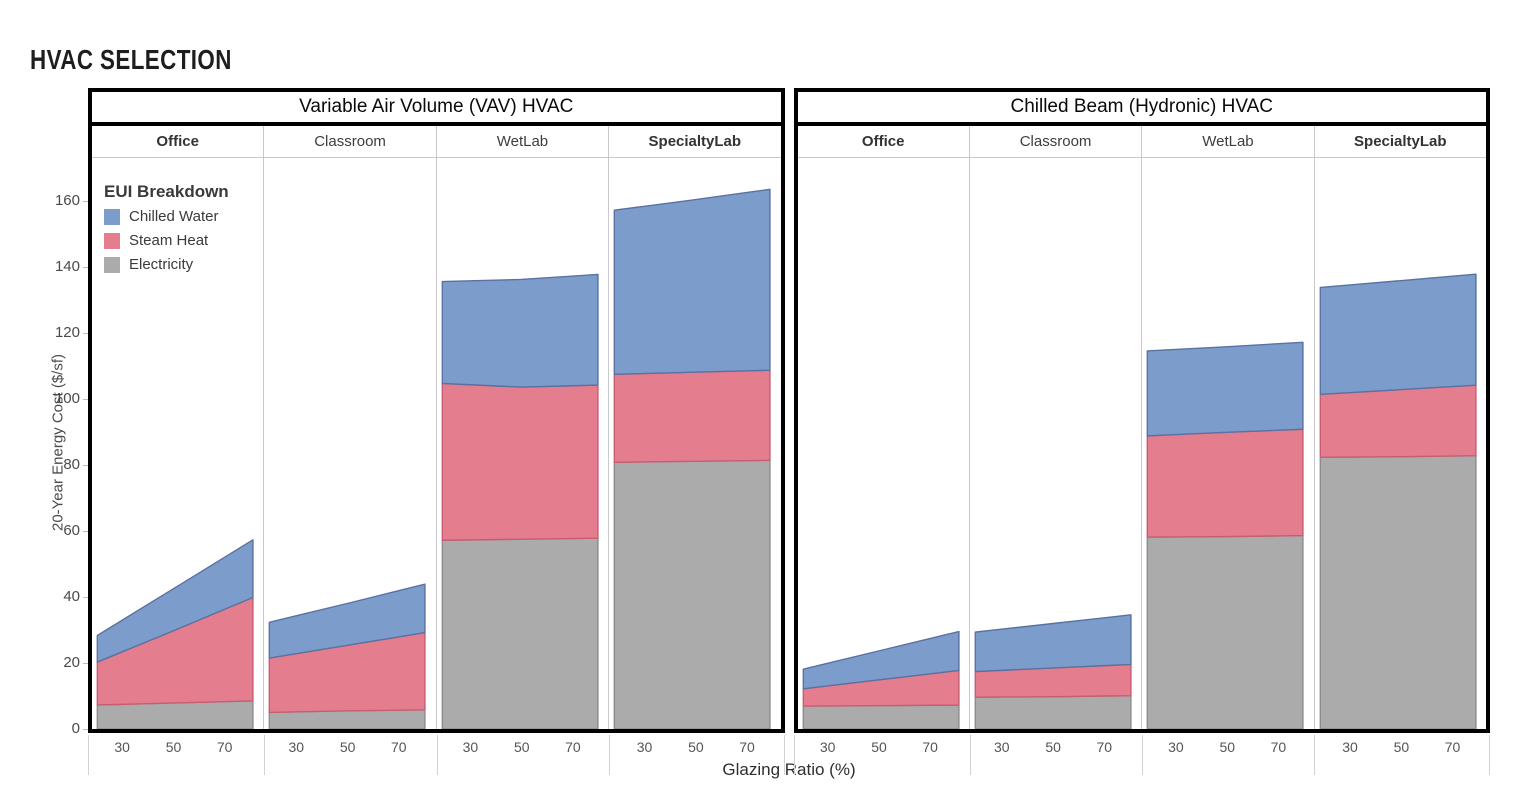 This screenshot has height=803, width=1523. What do you see at coordinates (71, 662) in the screenshot?
I see `y-tick-label: 20` at bounding box center [71, 662].